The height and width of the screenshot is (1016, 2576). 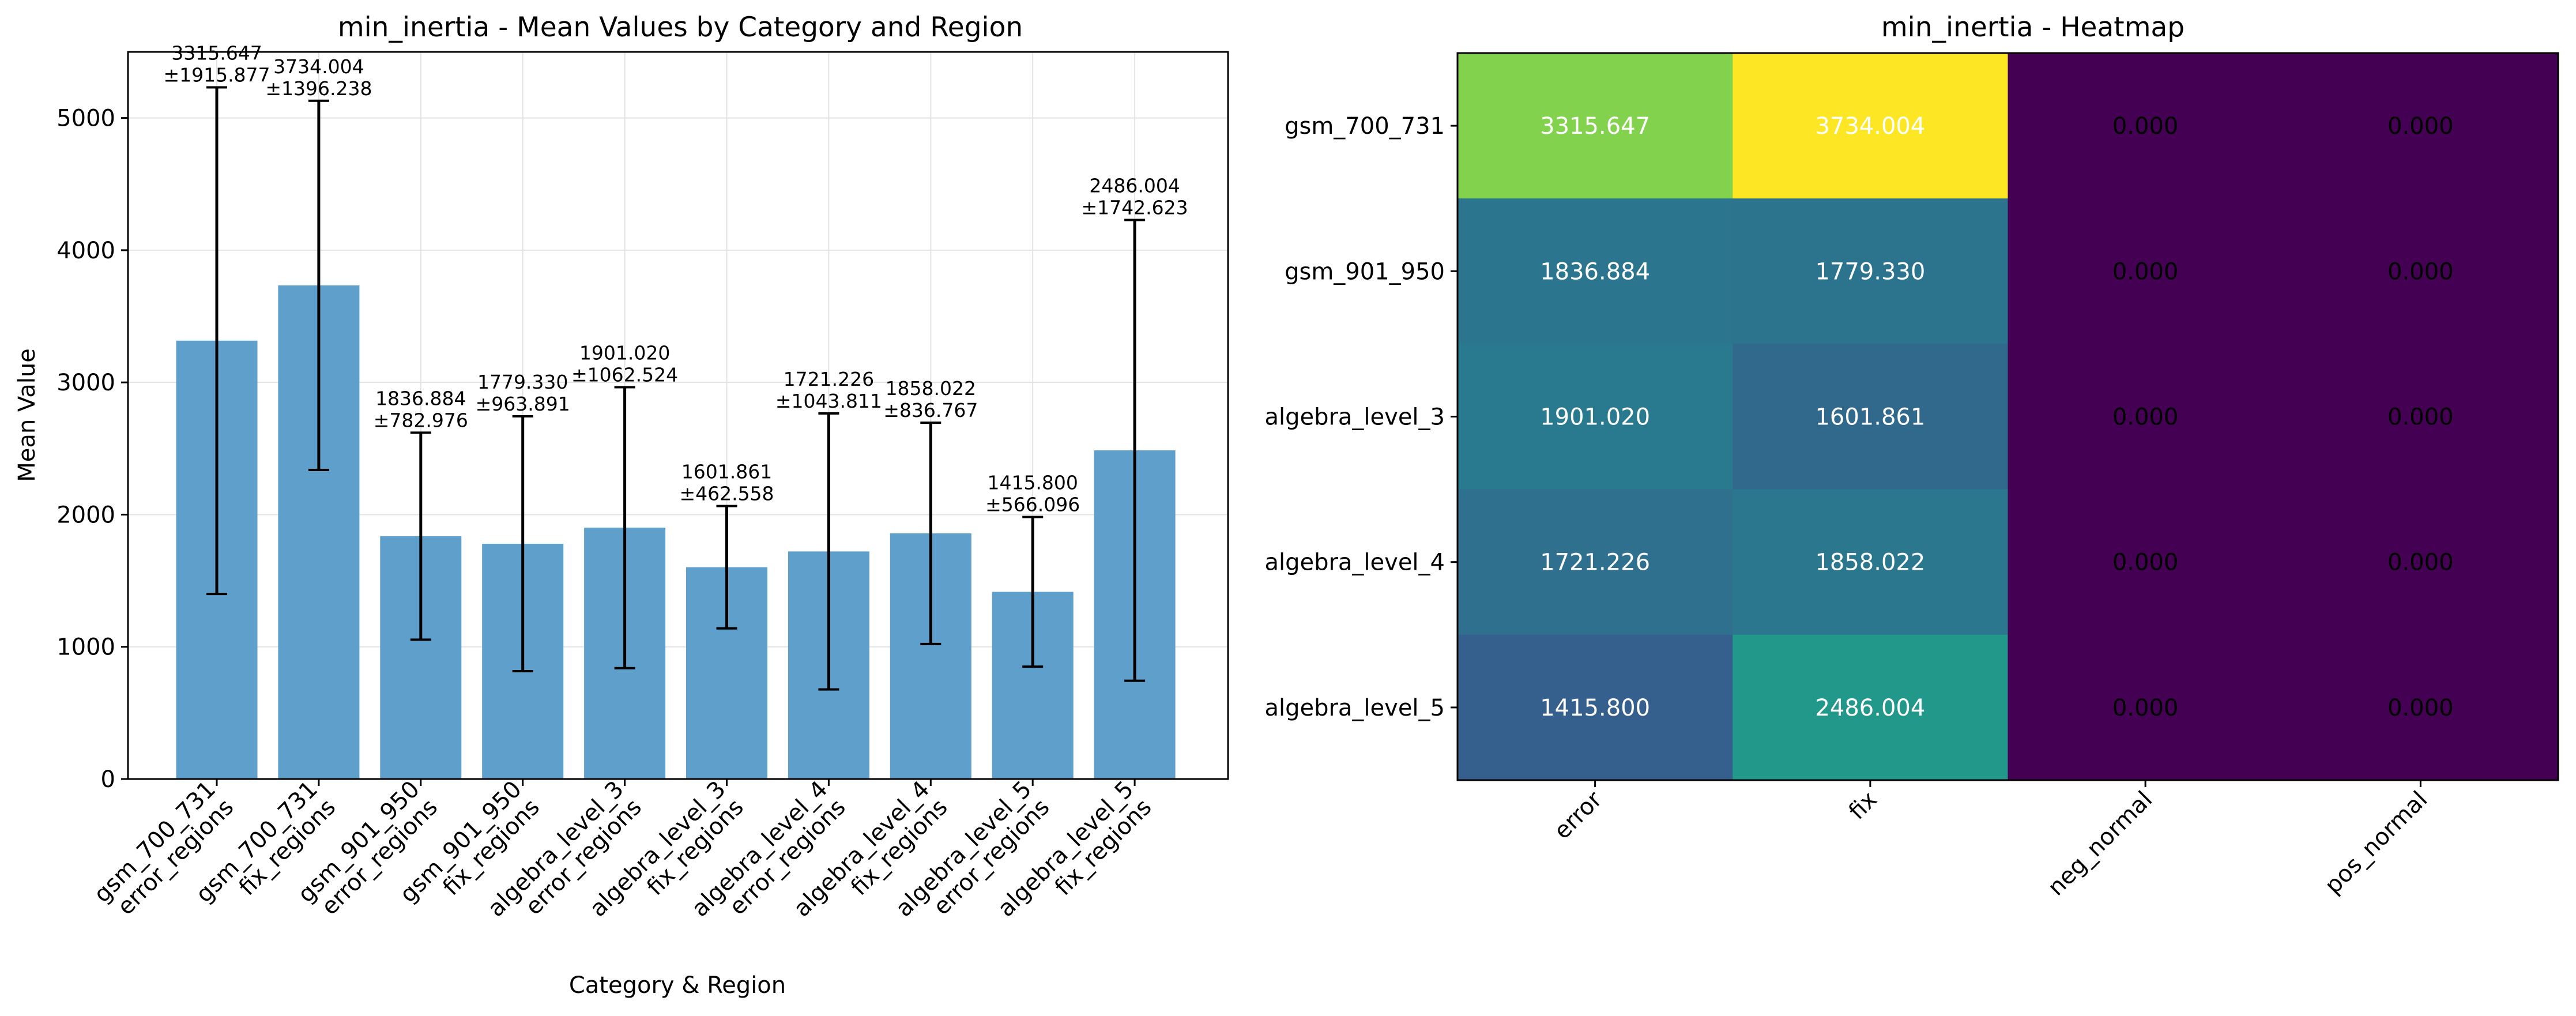 What do you see at coordinates (1365, 271) in the screenshot?
I see `heatmap-row-label: gsm_901_950` at bounding box center [1365, 271].